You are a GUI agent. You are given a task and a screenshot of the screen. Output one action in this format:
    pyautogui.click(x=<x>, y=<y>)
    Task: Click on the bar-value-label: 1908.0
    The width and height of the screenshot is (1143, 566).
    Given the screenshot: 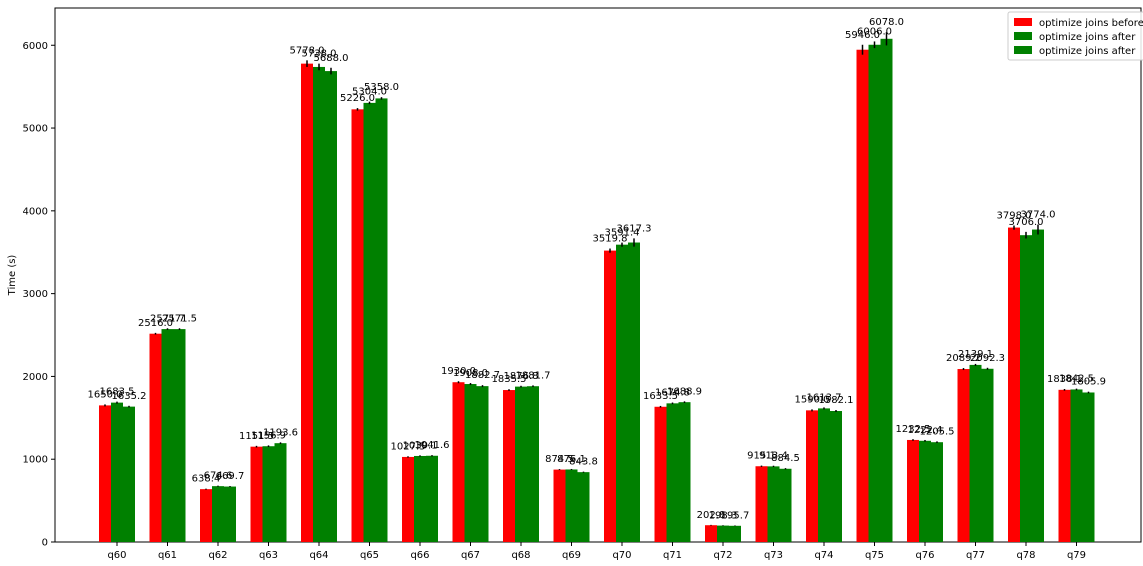 What is the action you would take?
    pyautogui.click(x=470, y=373)
    